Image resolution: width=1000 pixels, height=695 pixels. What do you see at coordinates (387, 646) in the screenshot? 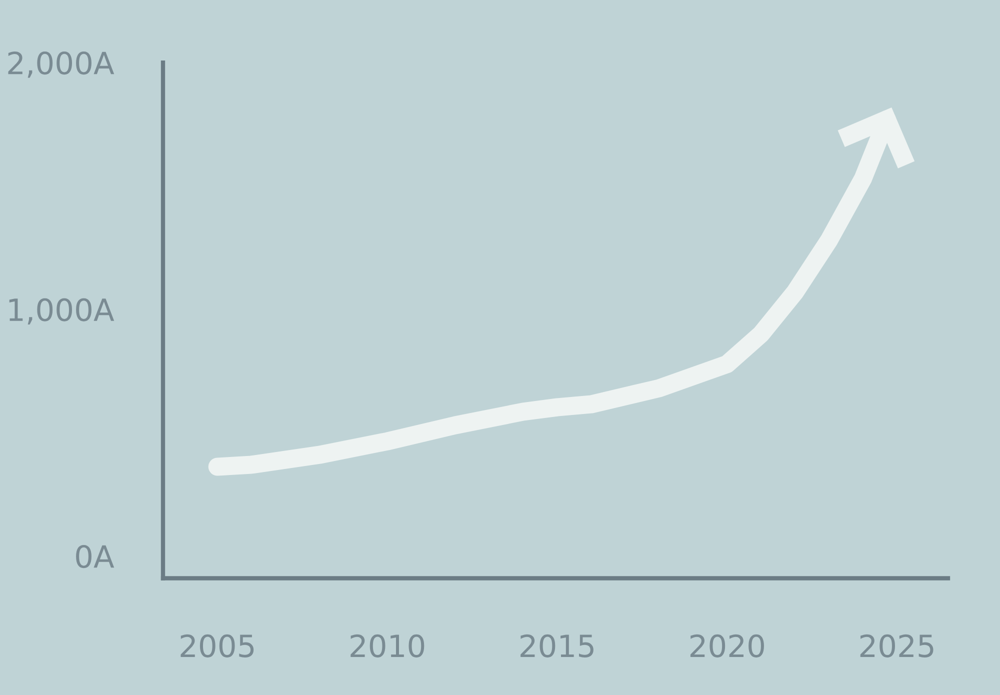
I see `x-tick-label: 2010` at bounding box center [387, 646].